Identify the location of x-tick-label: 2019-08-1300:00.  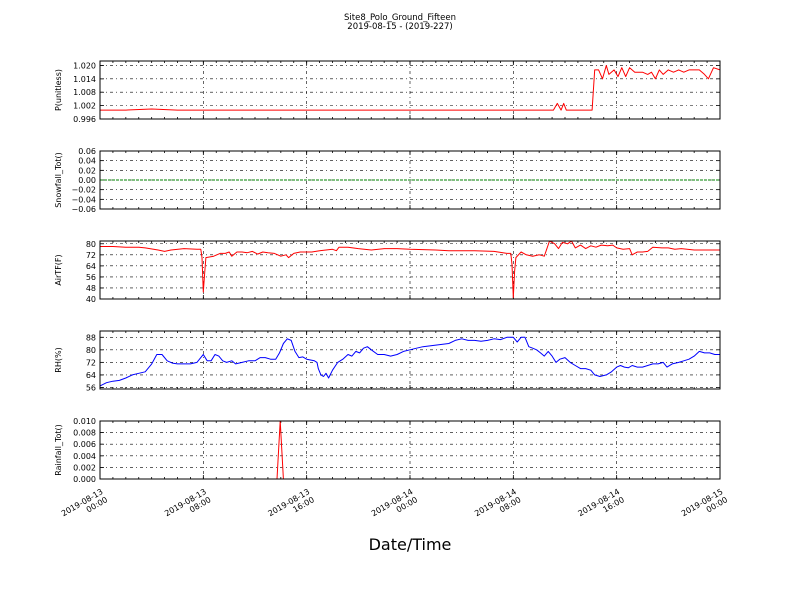
(84, 506).